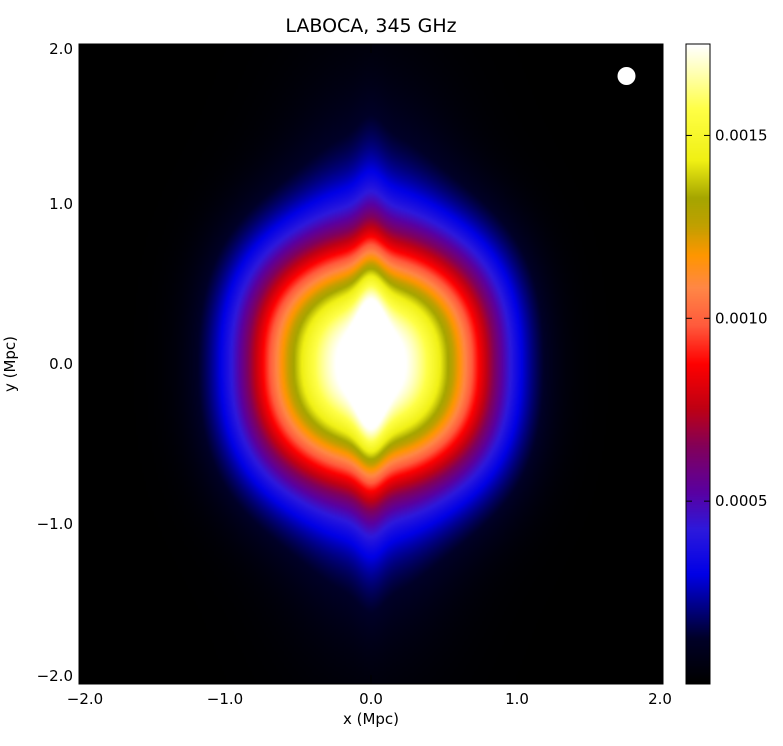 The width and height of the screenshot is (783, 746). What do you see at coordinates (370, 26) in the screenshot?
I see `chart-title: LABOCA, 345 GHz` at bounding box center [370, 26].